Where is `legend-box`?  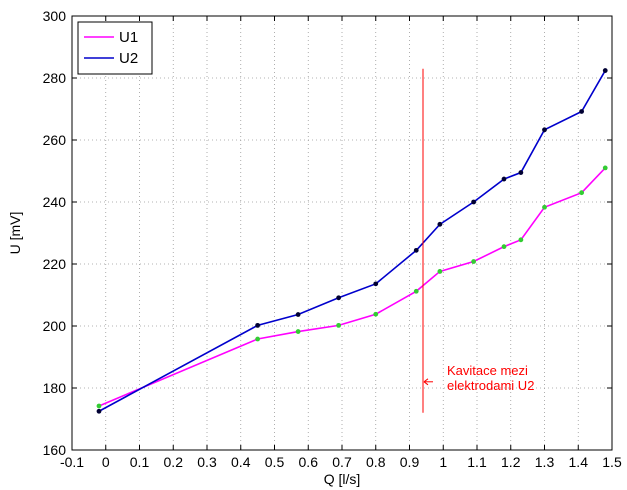 legend-box is located at coordinates (115, 48).